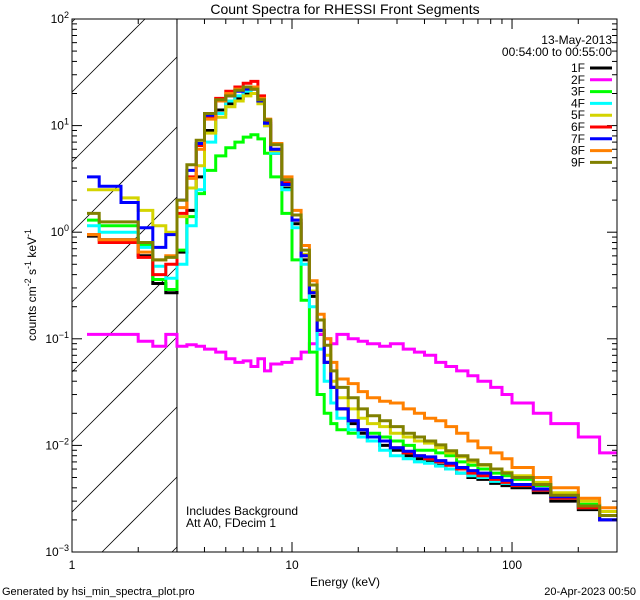 The width and height of the screenshot is (640, 600). Describe the element at coordinates (345, 582) in the screenshot. I see `x-axis-label: Energy (keV)` at that location.